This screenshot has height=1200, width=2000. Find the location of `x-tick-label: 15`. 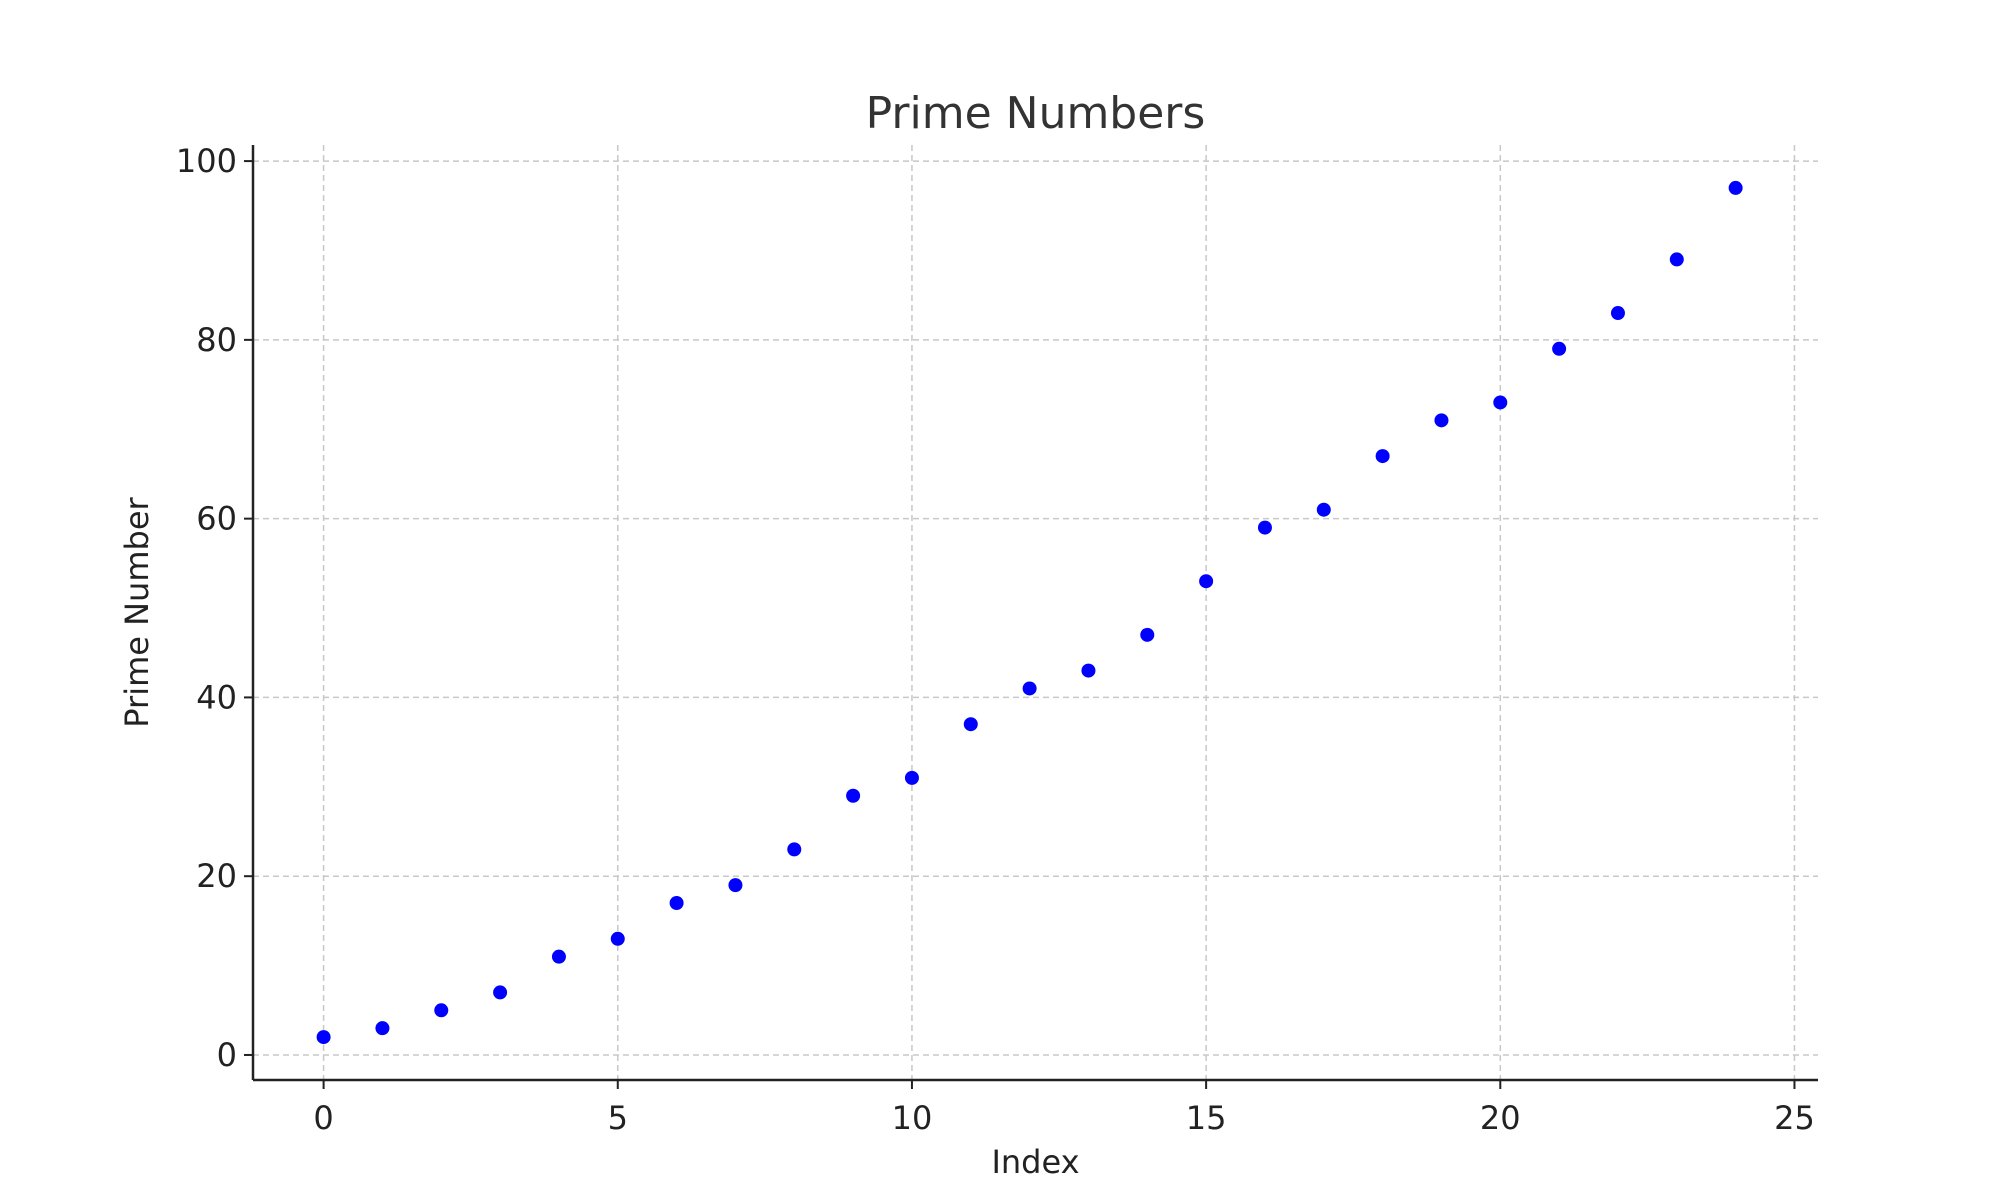

x-tick-label: 15 is located at coordinates (1206, 1118).